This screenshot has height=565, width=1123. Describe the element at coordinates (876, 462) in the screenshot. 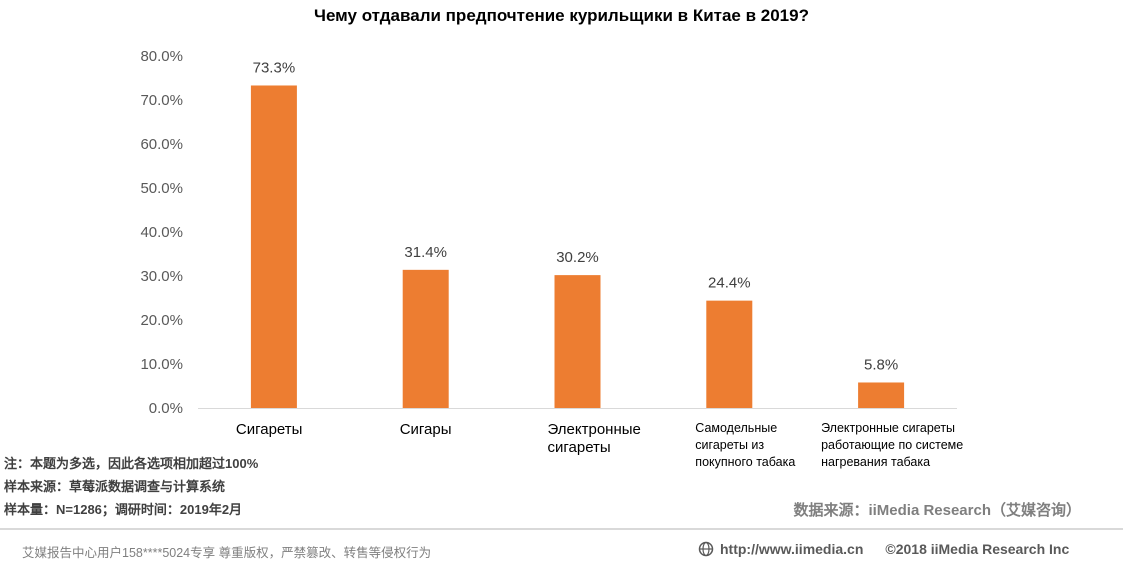

I see `category-label-line: нагревания табака` at that location.